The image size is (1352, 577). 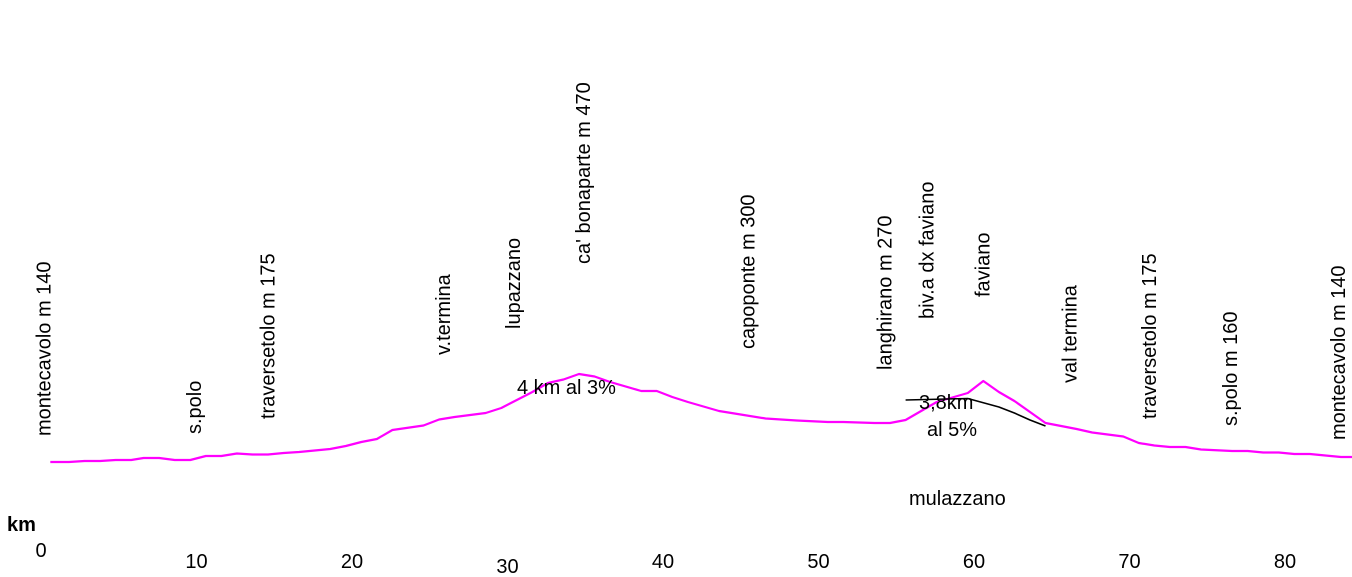 I want to click on x-axis-ticks-layer: 0 10 20 30 40 50 60 70 80, so click(x=665, y=558).